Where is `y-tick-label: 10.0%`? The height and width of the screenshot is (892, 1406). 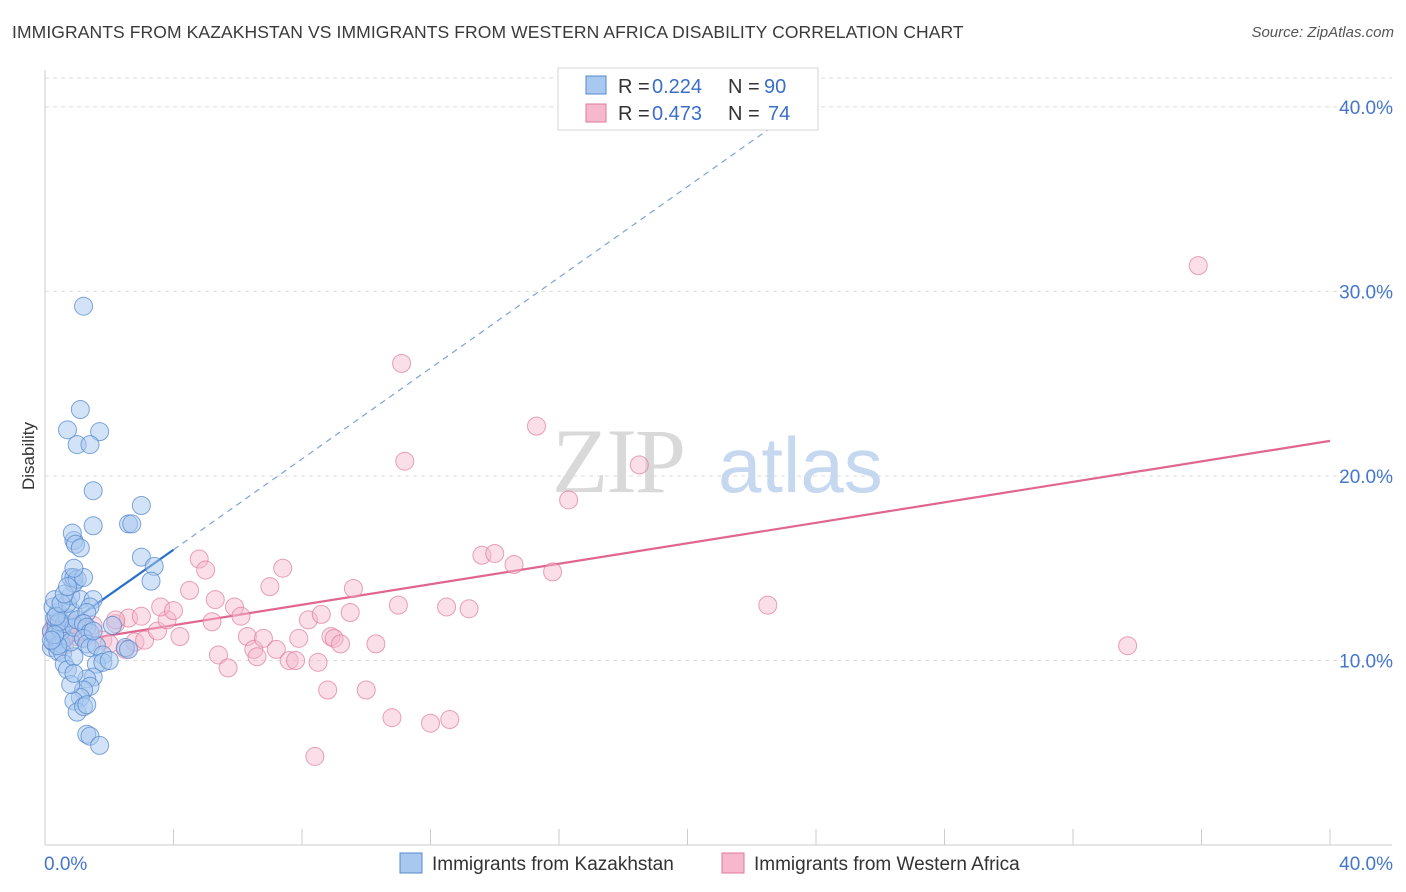 y-tick-label: 10.0% is located at coordinates (1366, 661).